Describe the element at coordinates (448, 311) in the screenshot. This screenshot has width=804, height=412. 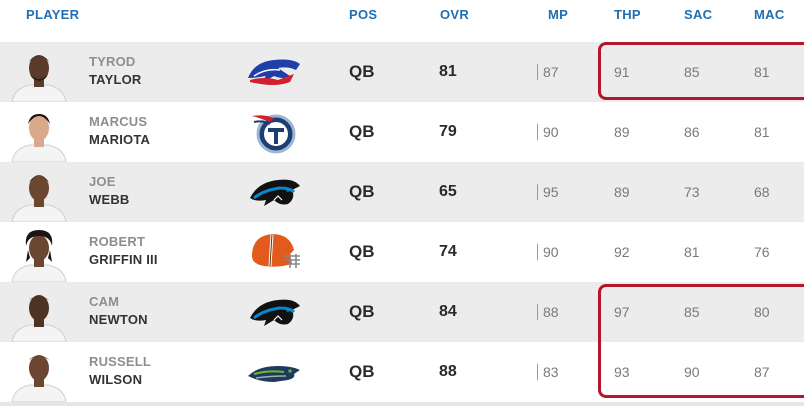
I see `player-ovr: 84` at that location.